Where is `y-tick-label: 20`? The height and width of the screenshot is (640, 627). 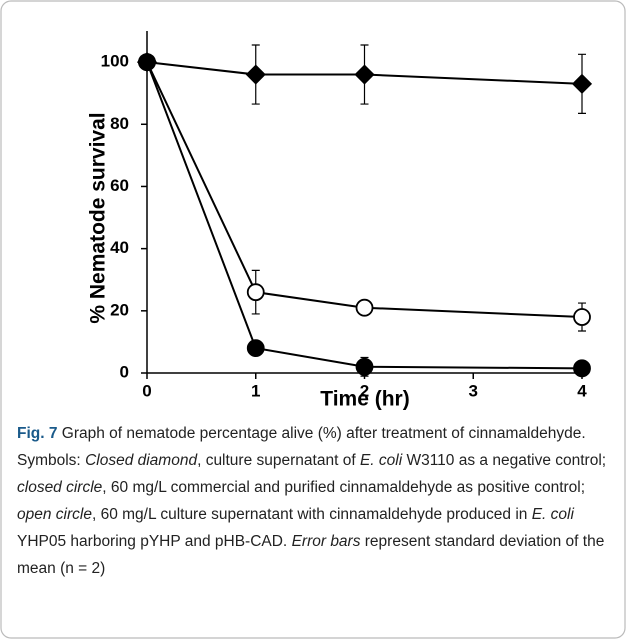
y-tick-label: 20 is located at coordinates (119, 309).